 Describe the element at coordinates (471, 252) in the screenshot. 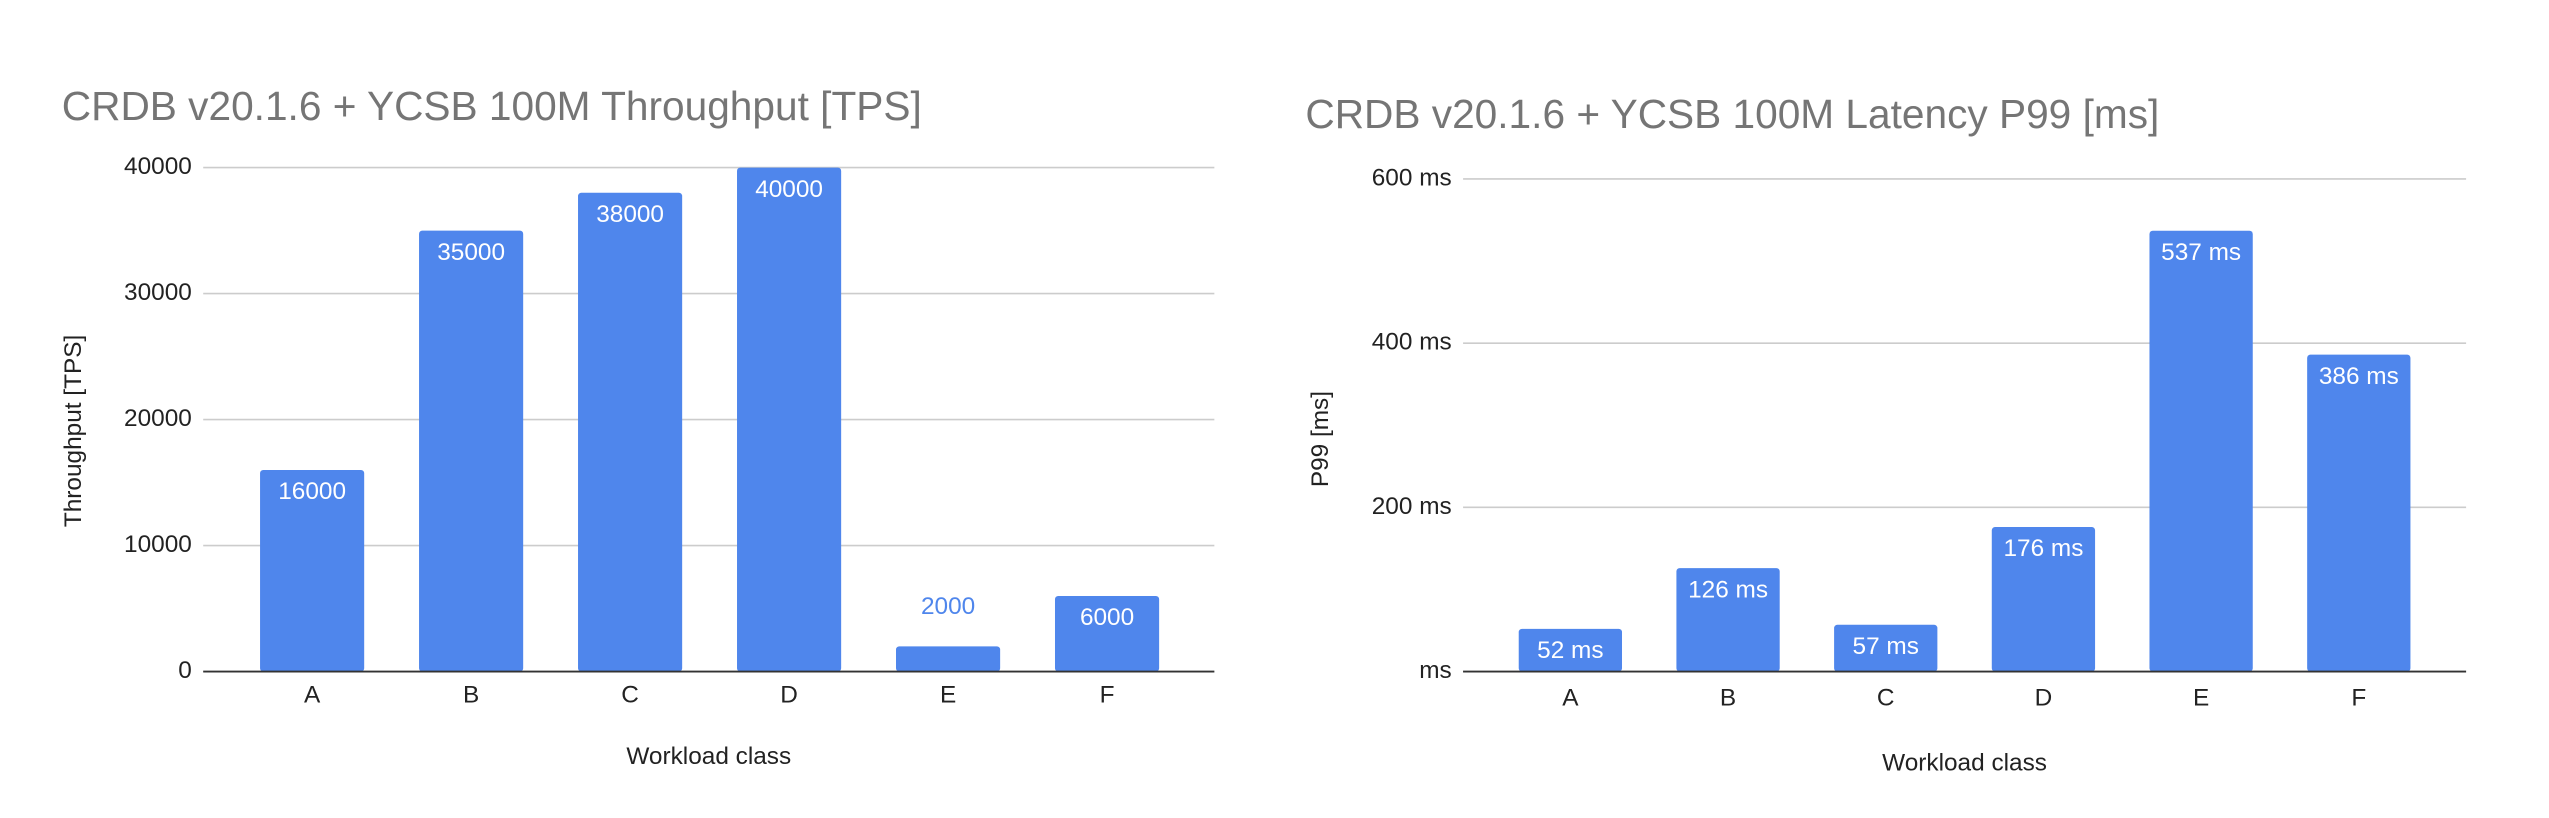

I see `value-label: 35000` at that location.